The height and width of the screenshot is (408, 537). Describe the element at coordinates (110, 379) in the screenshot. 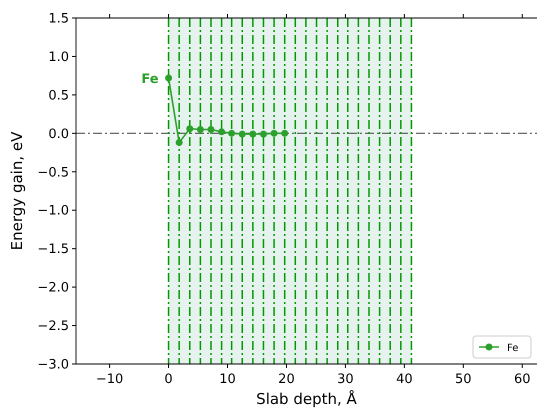

I see `x-tick-label: −10` at that location.